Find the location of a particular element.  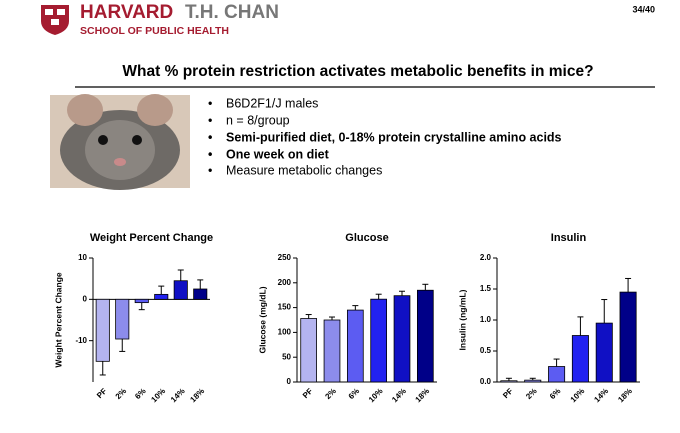

chart-title: Insulin is located at coordinates (569, 238).